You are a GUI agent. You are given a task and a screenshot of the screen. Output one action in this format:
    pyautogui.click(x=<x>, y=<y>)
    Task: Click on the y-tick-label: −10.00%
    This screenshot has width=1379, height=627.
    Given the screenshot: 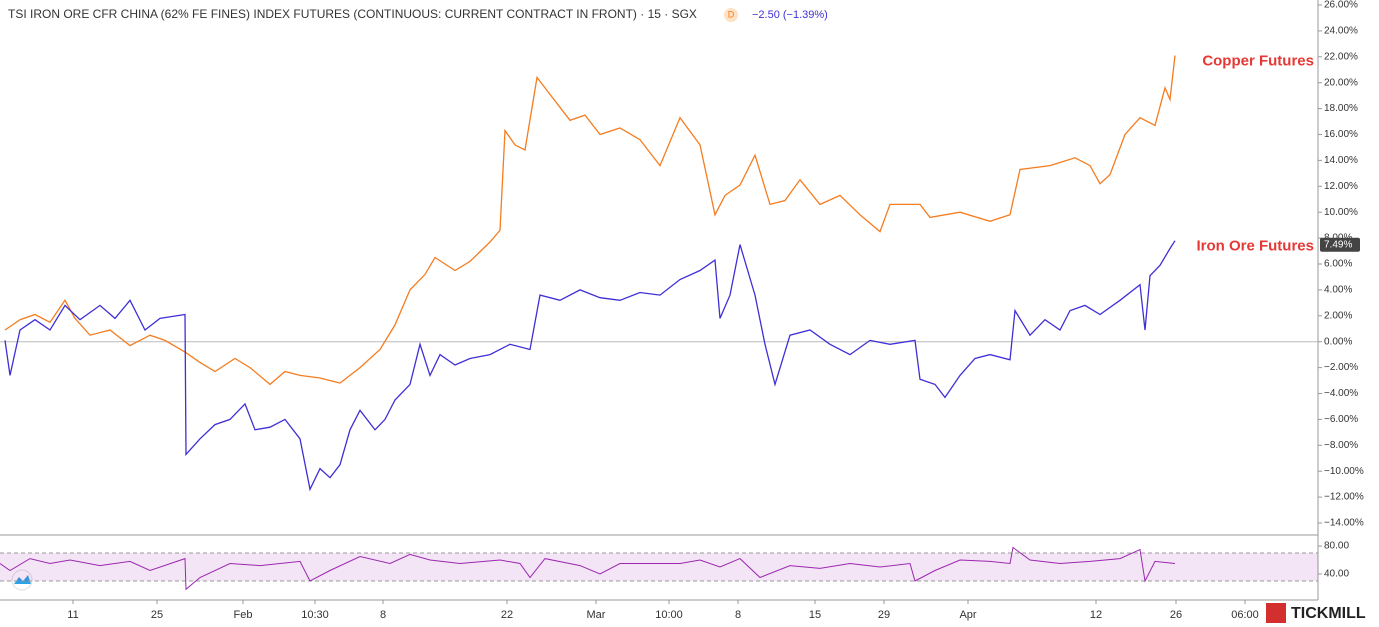 What is the action you would take?
    pyautogui.click(x=1344, y=471)
    